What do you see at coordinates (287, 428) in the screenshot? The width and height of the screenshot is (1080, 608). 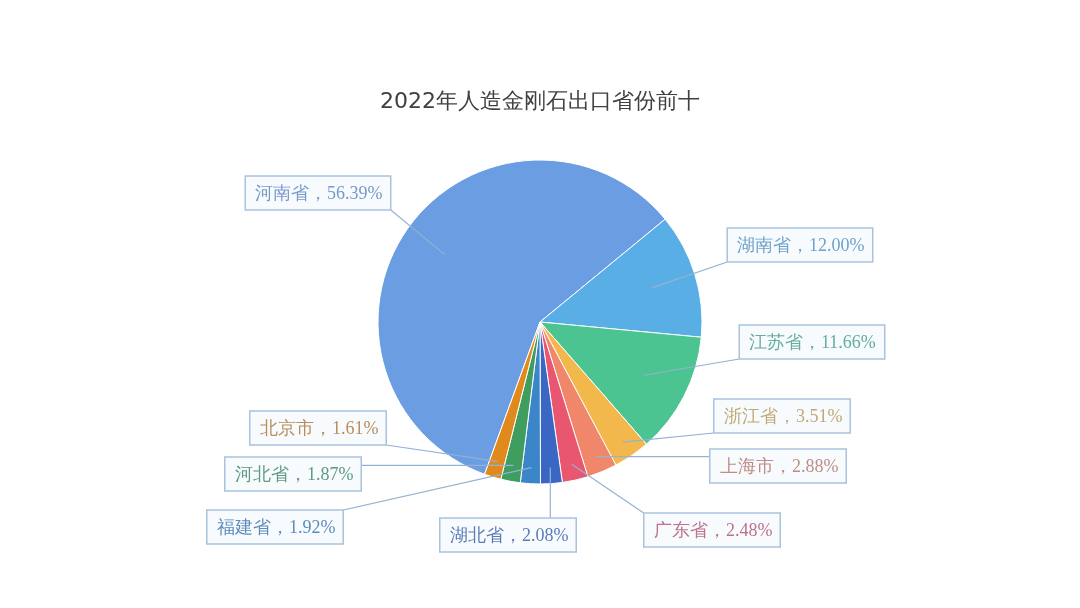 I see `slice-label: 北京市` at bounding box center [287, 428].